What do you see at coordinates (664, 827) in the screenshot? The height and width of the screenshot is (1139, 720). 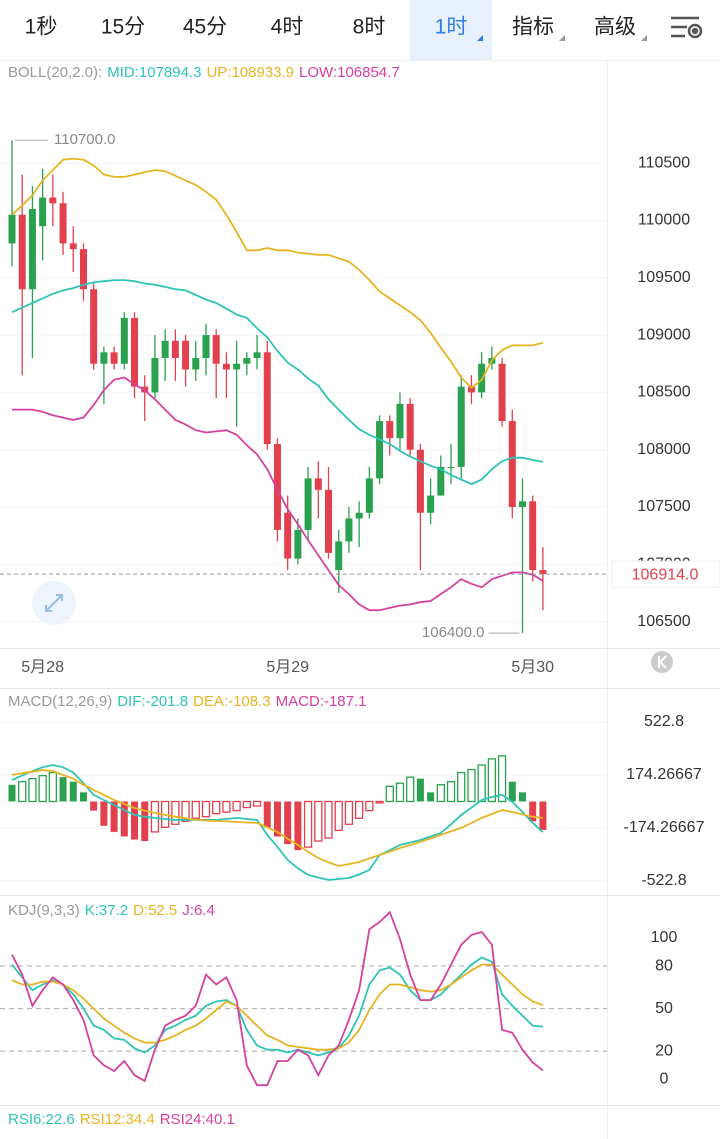 I see `y-tick-label: -174.26667` at bounding box center [664, 827].